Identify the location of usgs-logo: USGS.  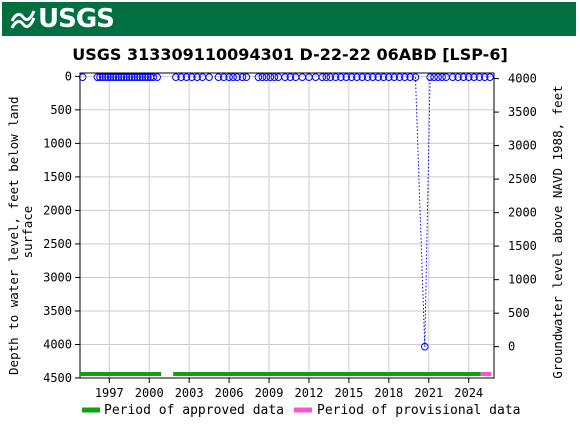
(62, 19).